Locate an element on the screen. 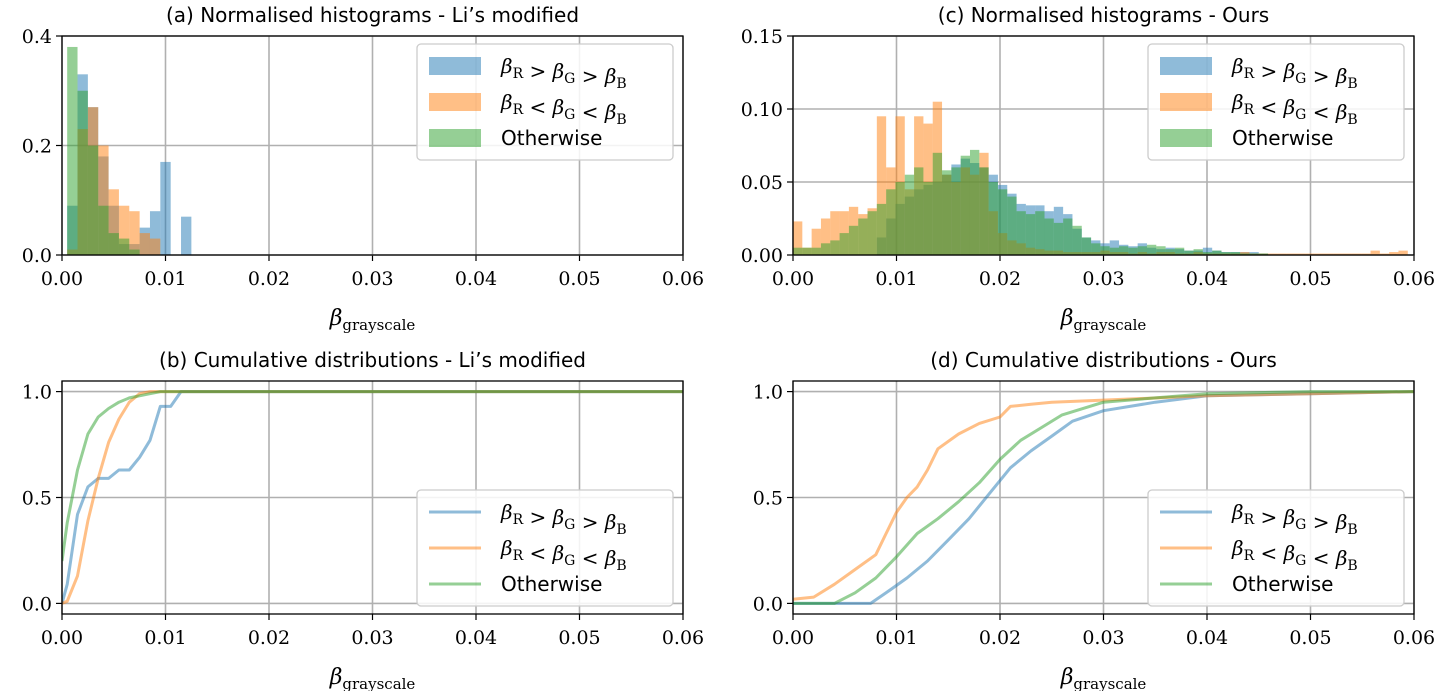  cdf-line is located at coordinates (372, 497).